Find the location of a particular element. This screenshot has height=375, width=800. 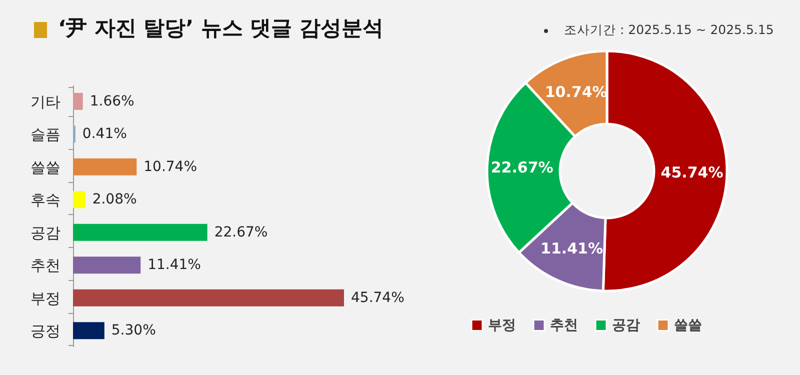

y-tick-label: 긍정 is located at coordinates (45, 331).